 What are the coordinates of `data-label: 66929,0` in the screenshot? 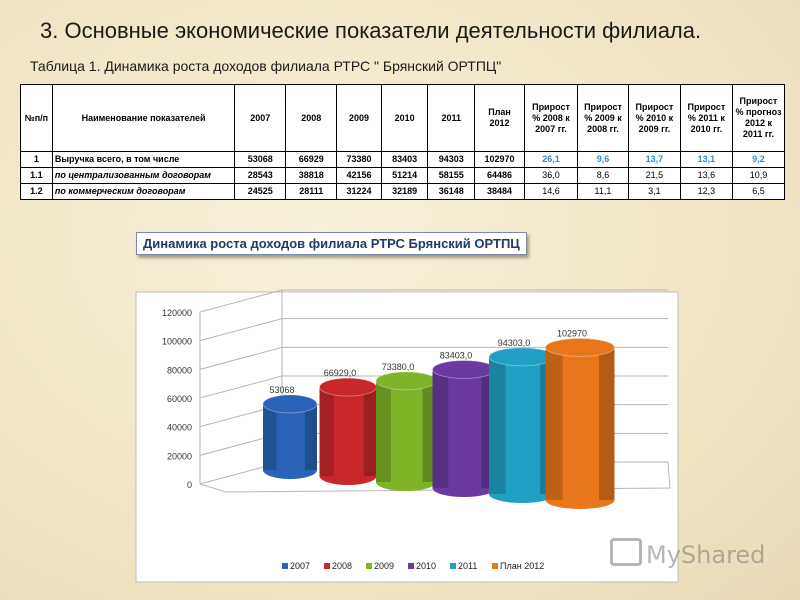 It's located at (340, 373).